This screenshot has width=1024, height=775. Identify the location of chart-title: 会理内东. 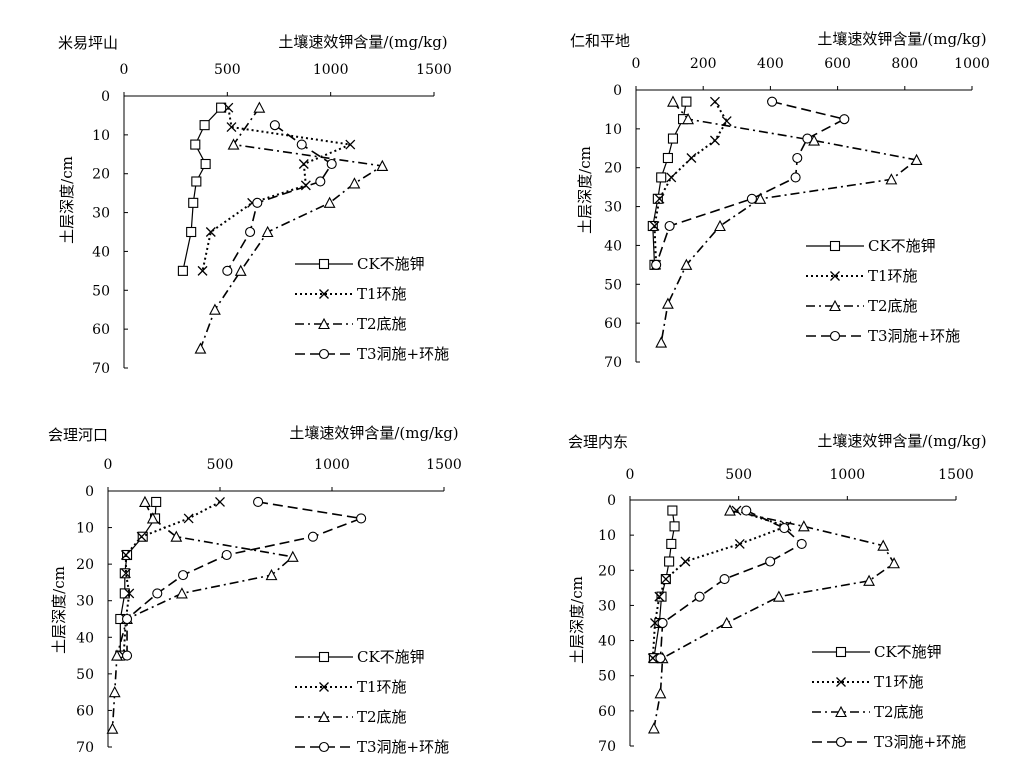
(598, 442).